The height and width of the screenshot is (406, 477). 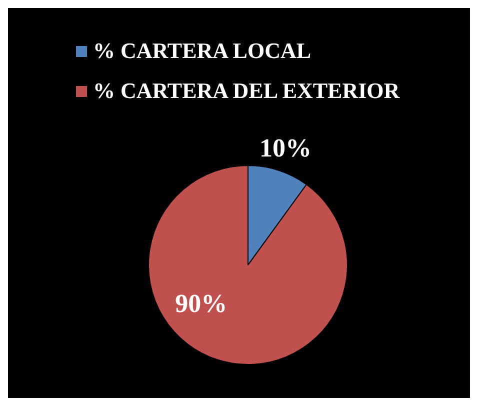 I want to click on legend-label: % CARTERA DEL EXTERIOR, so click(x=246, y=91).